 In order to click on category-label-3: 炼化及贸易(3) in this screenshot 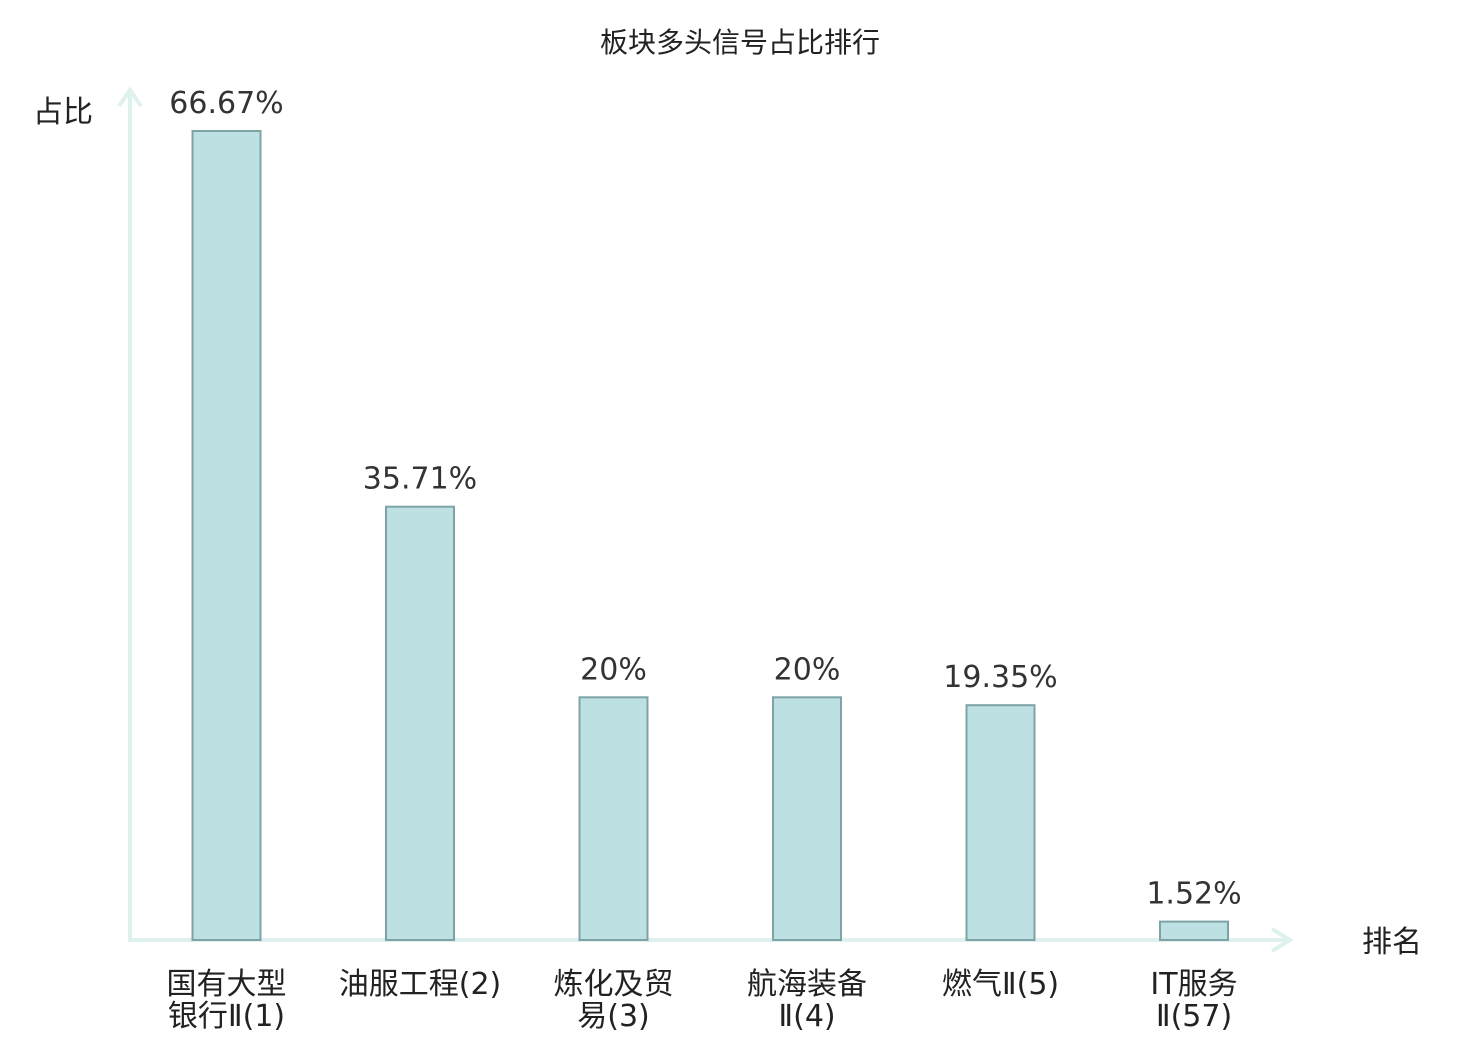, I will do `click(614, 1000)`.